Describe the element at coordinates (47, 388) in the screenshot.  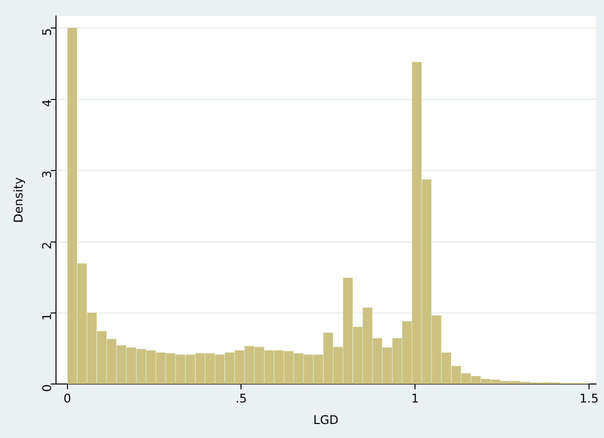
I see `y-tick-label: 0` at that location.